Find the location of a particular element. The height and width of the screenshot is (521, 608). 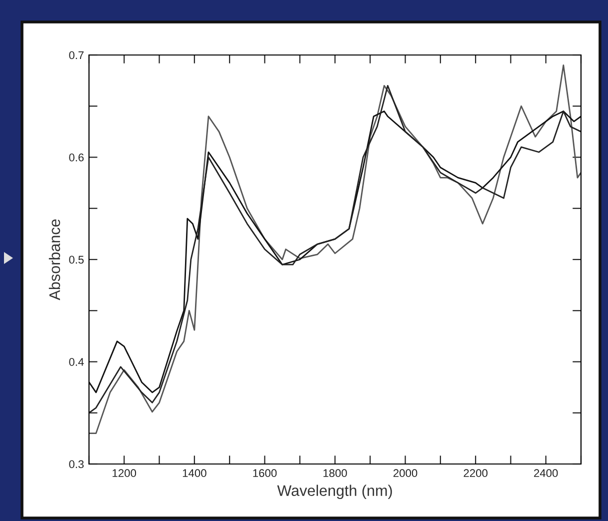

y-tick-label: 0.5 is located at coordinates (76, 260).